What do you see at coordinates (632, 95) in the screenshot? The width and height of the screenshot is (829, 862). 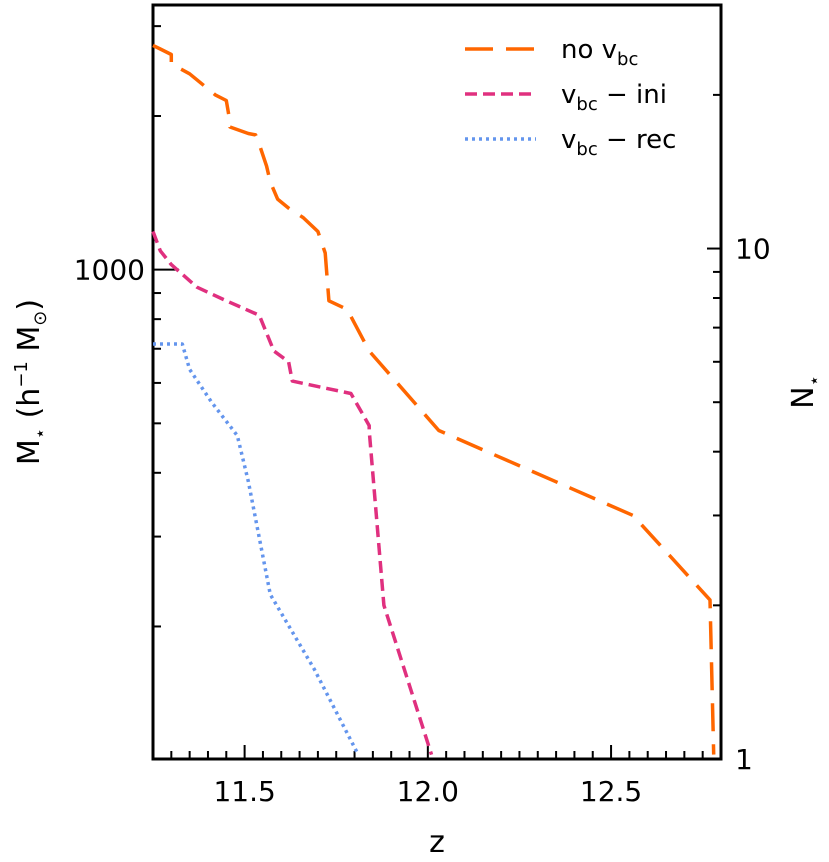 I see `legend-label-suffix: − ini` at bounding box center [632, 95].